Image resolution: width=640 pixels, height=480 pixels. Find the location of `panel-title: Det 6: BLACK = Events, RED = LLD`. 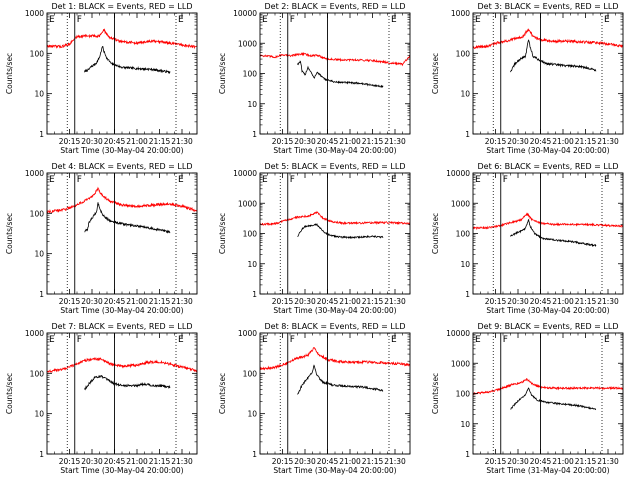

panel-title: Det 6: BLACK = Events, RED = LLD is located at coordinates (548, 166).